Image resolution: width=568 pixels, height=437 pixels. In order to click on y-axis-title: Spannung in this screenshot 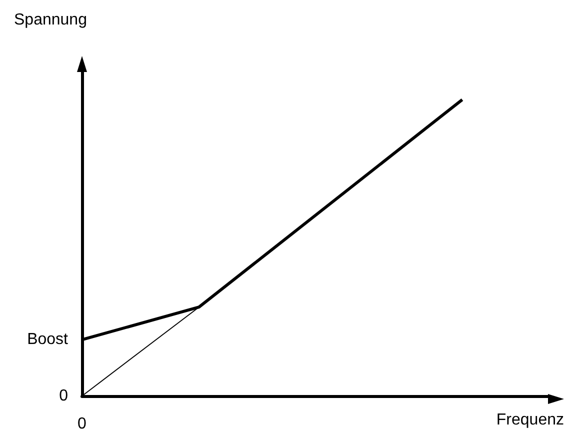, I will do `click(50, 20)`.